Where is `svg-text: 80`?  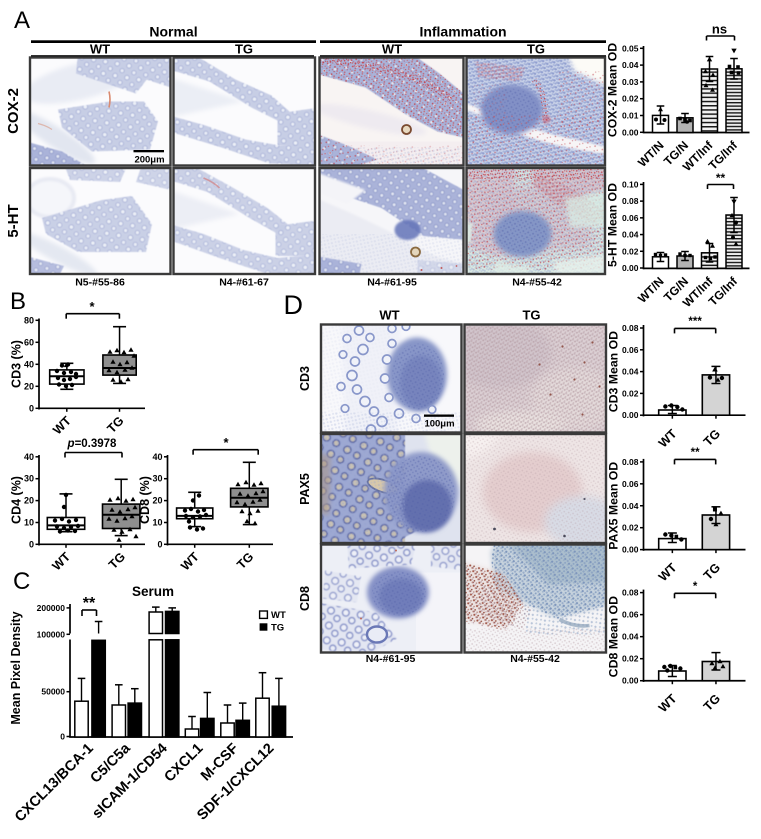
svg-text: 80 is located at coordinates (29, 320).